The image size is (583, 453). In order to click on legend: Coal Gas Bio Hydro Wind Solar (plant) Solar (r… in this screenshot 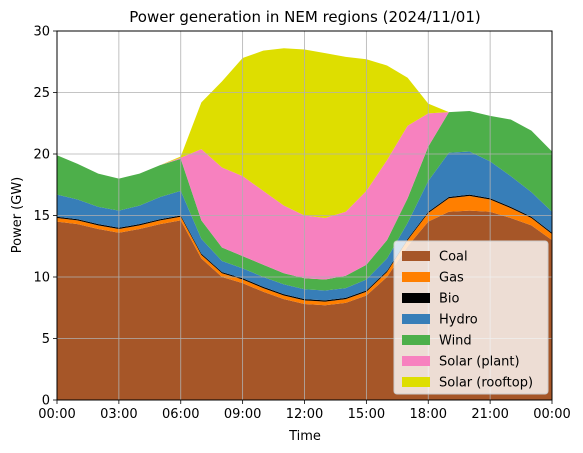, I will do `click(471, 317)`.